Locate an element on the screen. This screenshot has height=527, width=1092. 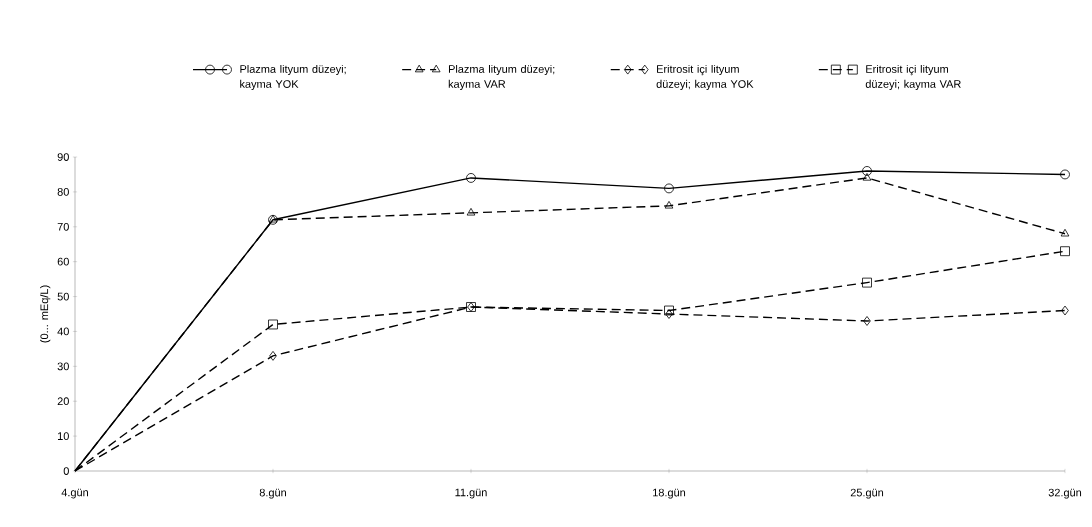
y-tick-label: 30 is located at coordinates (63, 366).